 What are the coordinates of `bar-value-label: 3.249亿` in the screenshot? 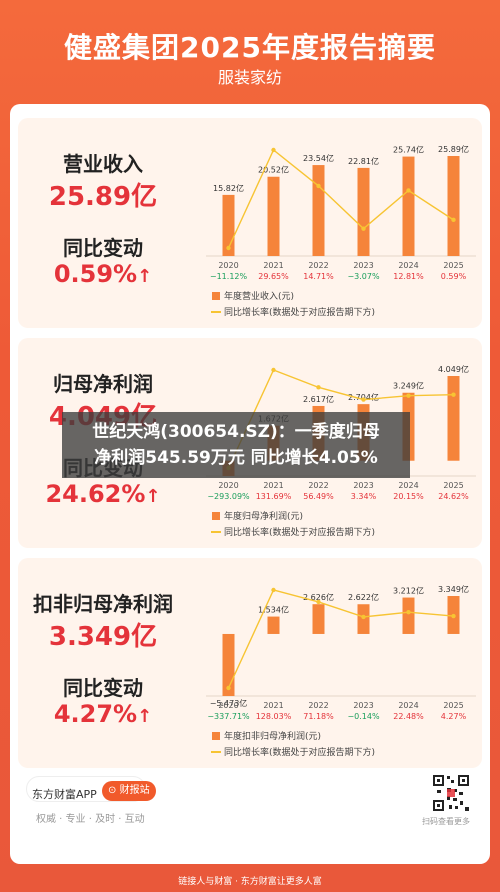 It's located at (408, 386).